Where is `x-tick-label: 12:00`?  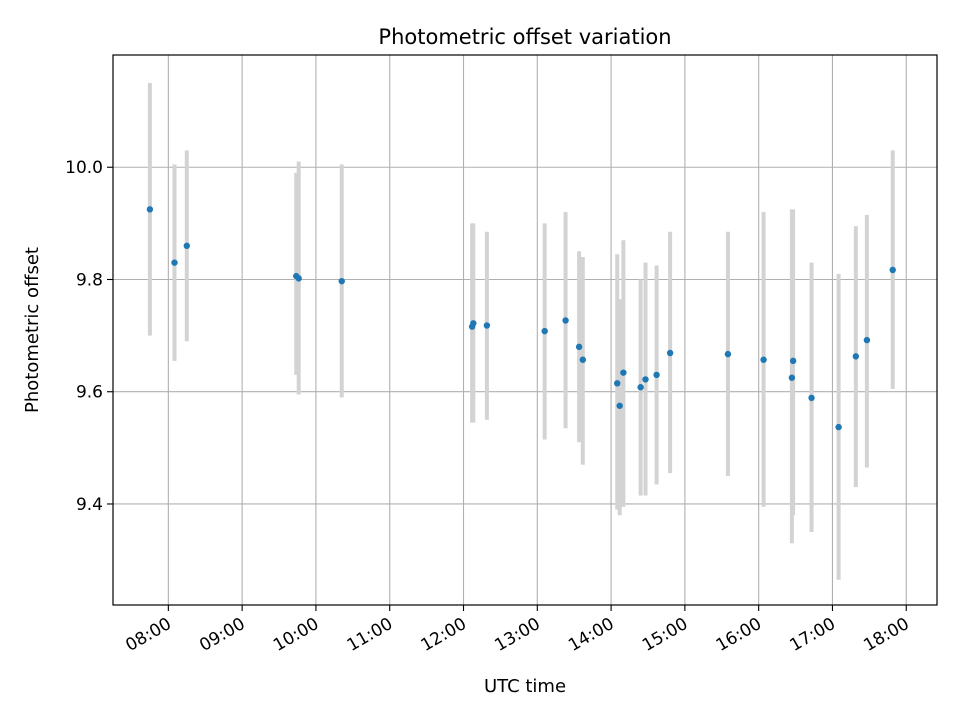
x-tick-label: 12:00 is located at coordinates (444, 635).